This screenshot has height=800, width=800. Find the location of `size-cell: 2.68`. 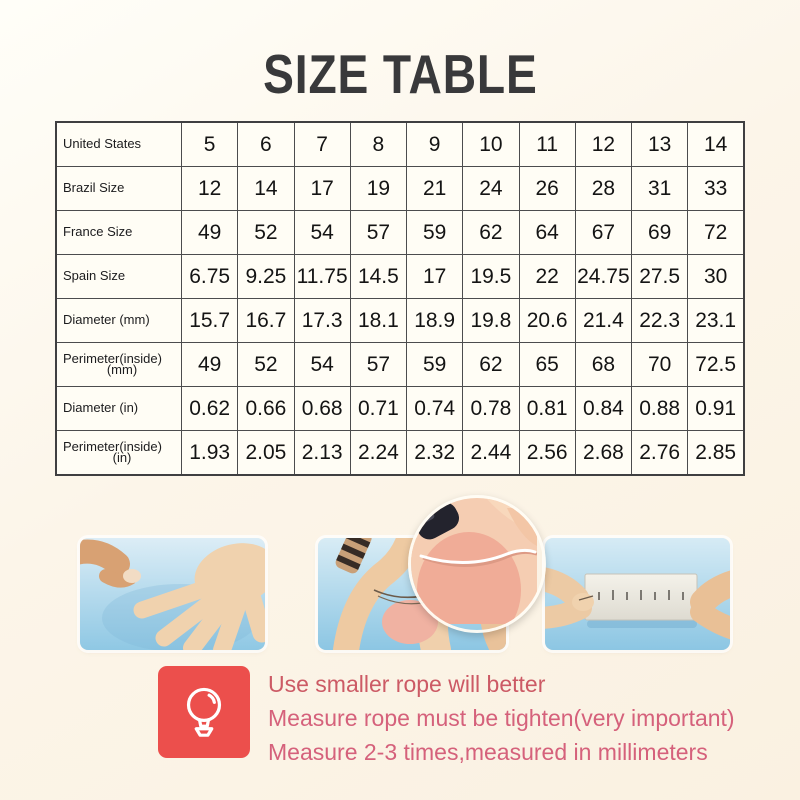

size-cell: 2.68 is located at coordinates (603, 453).